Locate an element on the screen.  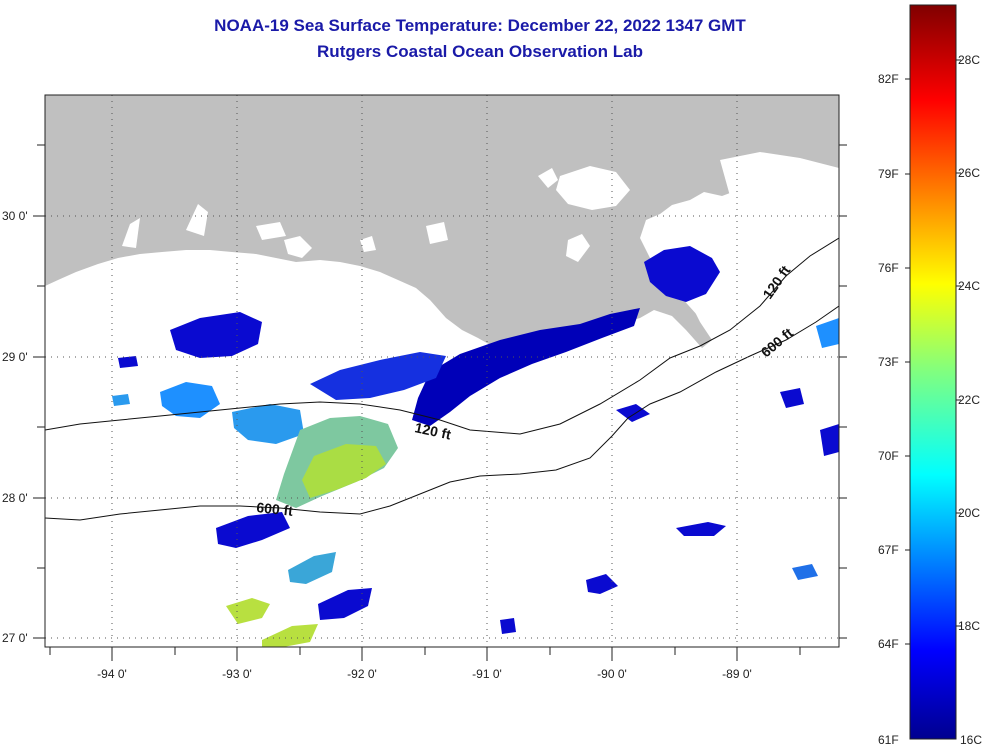
colorbar-c-label: 22C is located at coordinates (969, 400).